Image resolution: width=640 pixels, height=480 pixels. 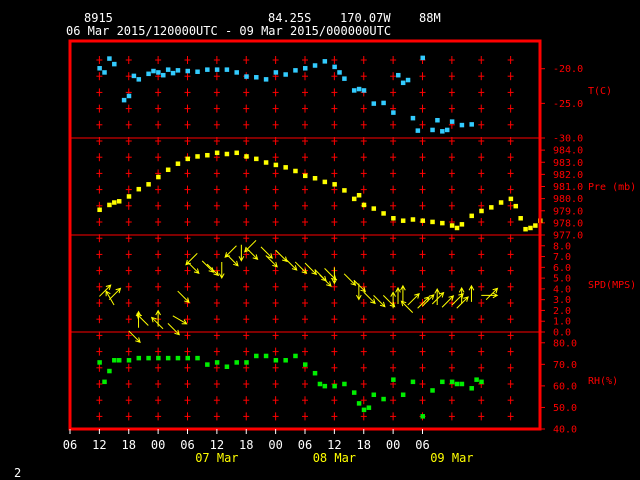 What do you see at coordinates (568, 211) in the screenshot?
I see `y-tick-label: 979.0` at bounding box center [568, 211].